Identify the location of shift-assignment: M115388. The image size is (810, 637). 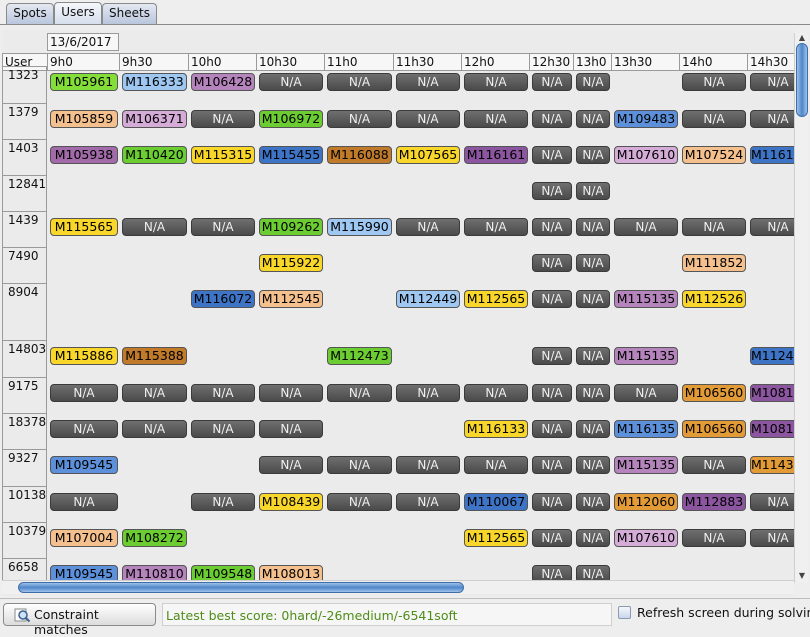
(154, 356).